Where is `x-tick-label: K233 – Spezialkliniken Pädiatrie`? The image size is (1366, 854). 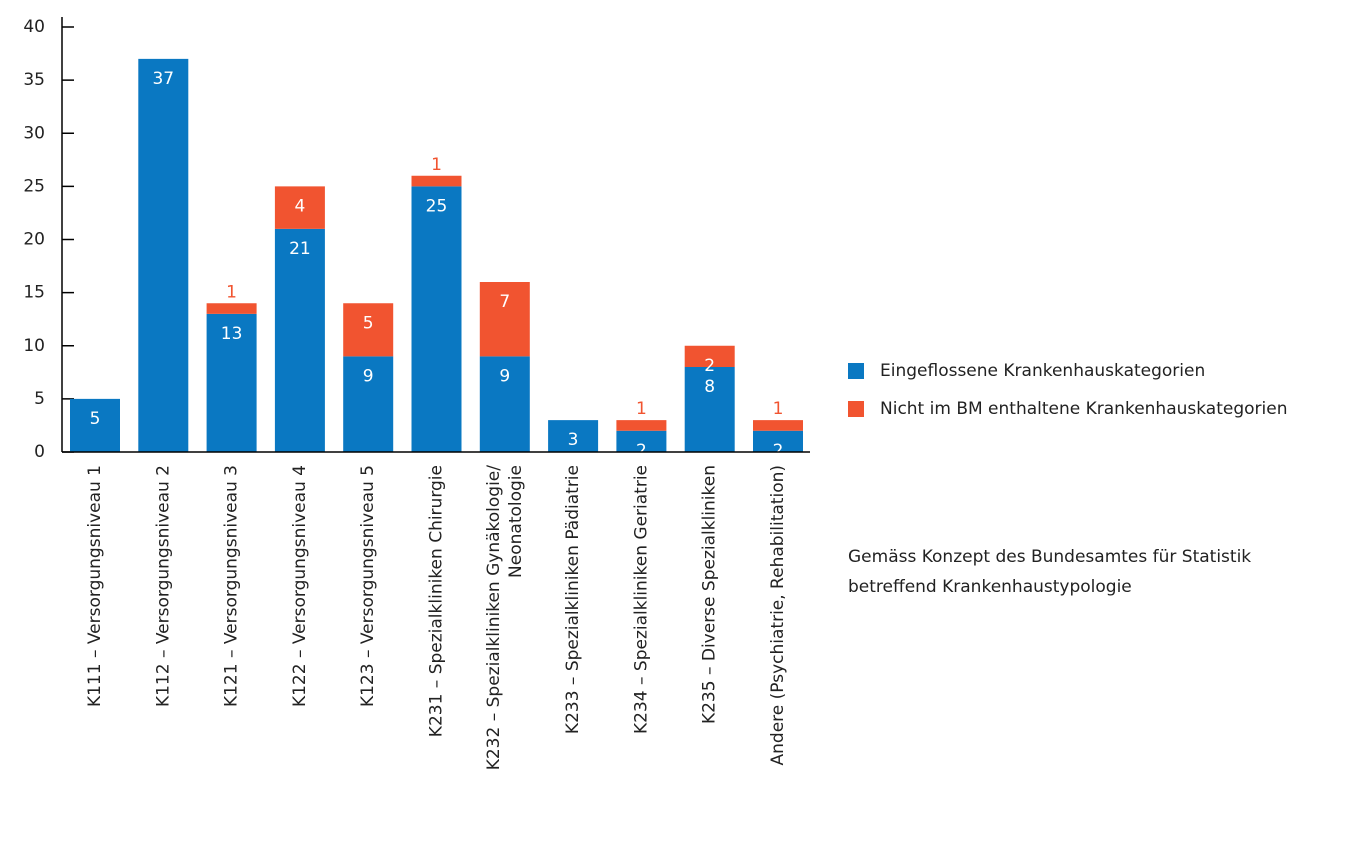
x-tick-label: K233 – Spezialkliniken Pädiatrie is located at coordinates (573, 599).